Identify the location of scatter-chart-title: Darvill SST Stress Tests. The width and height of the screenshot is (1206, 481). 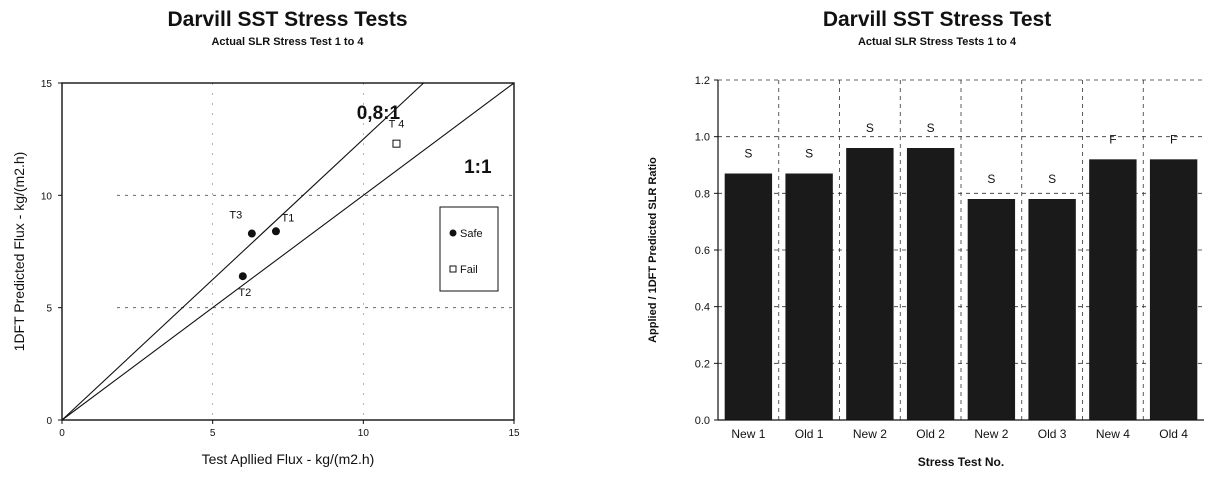
(287, 19).